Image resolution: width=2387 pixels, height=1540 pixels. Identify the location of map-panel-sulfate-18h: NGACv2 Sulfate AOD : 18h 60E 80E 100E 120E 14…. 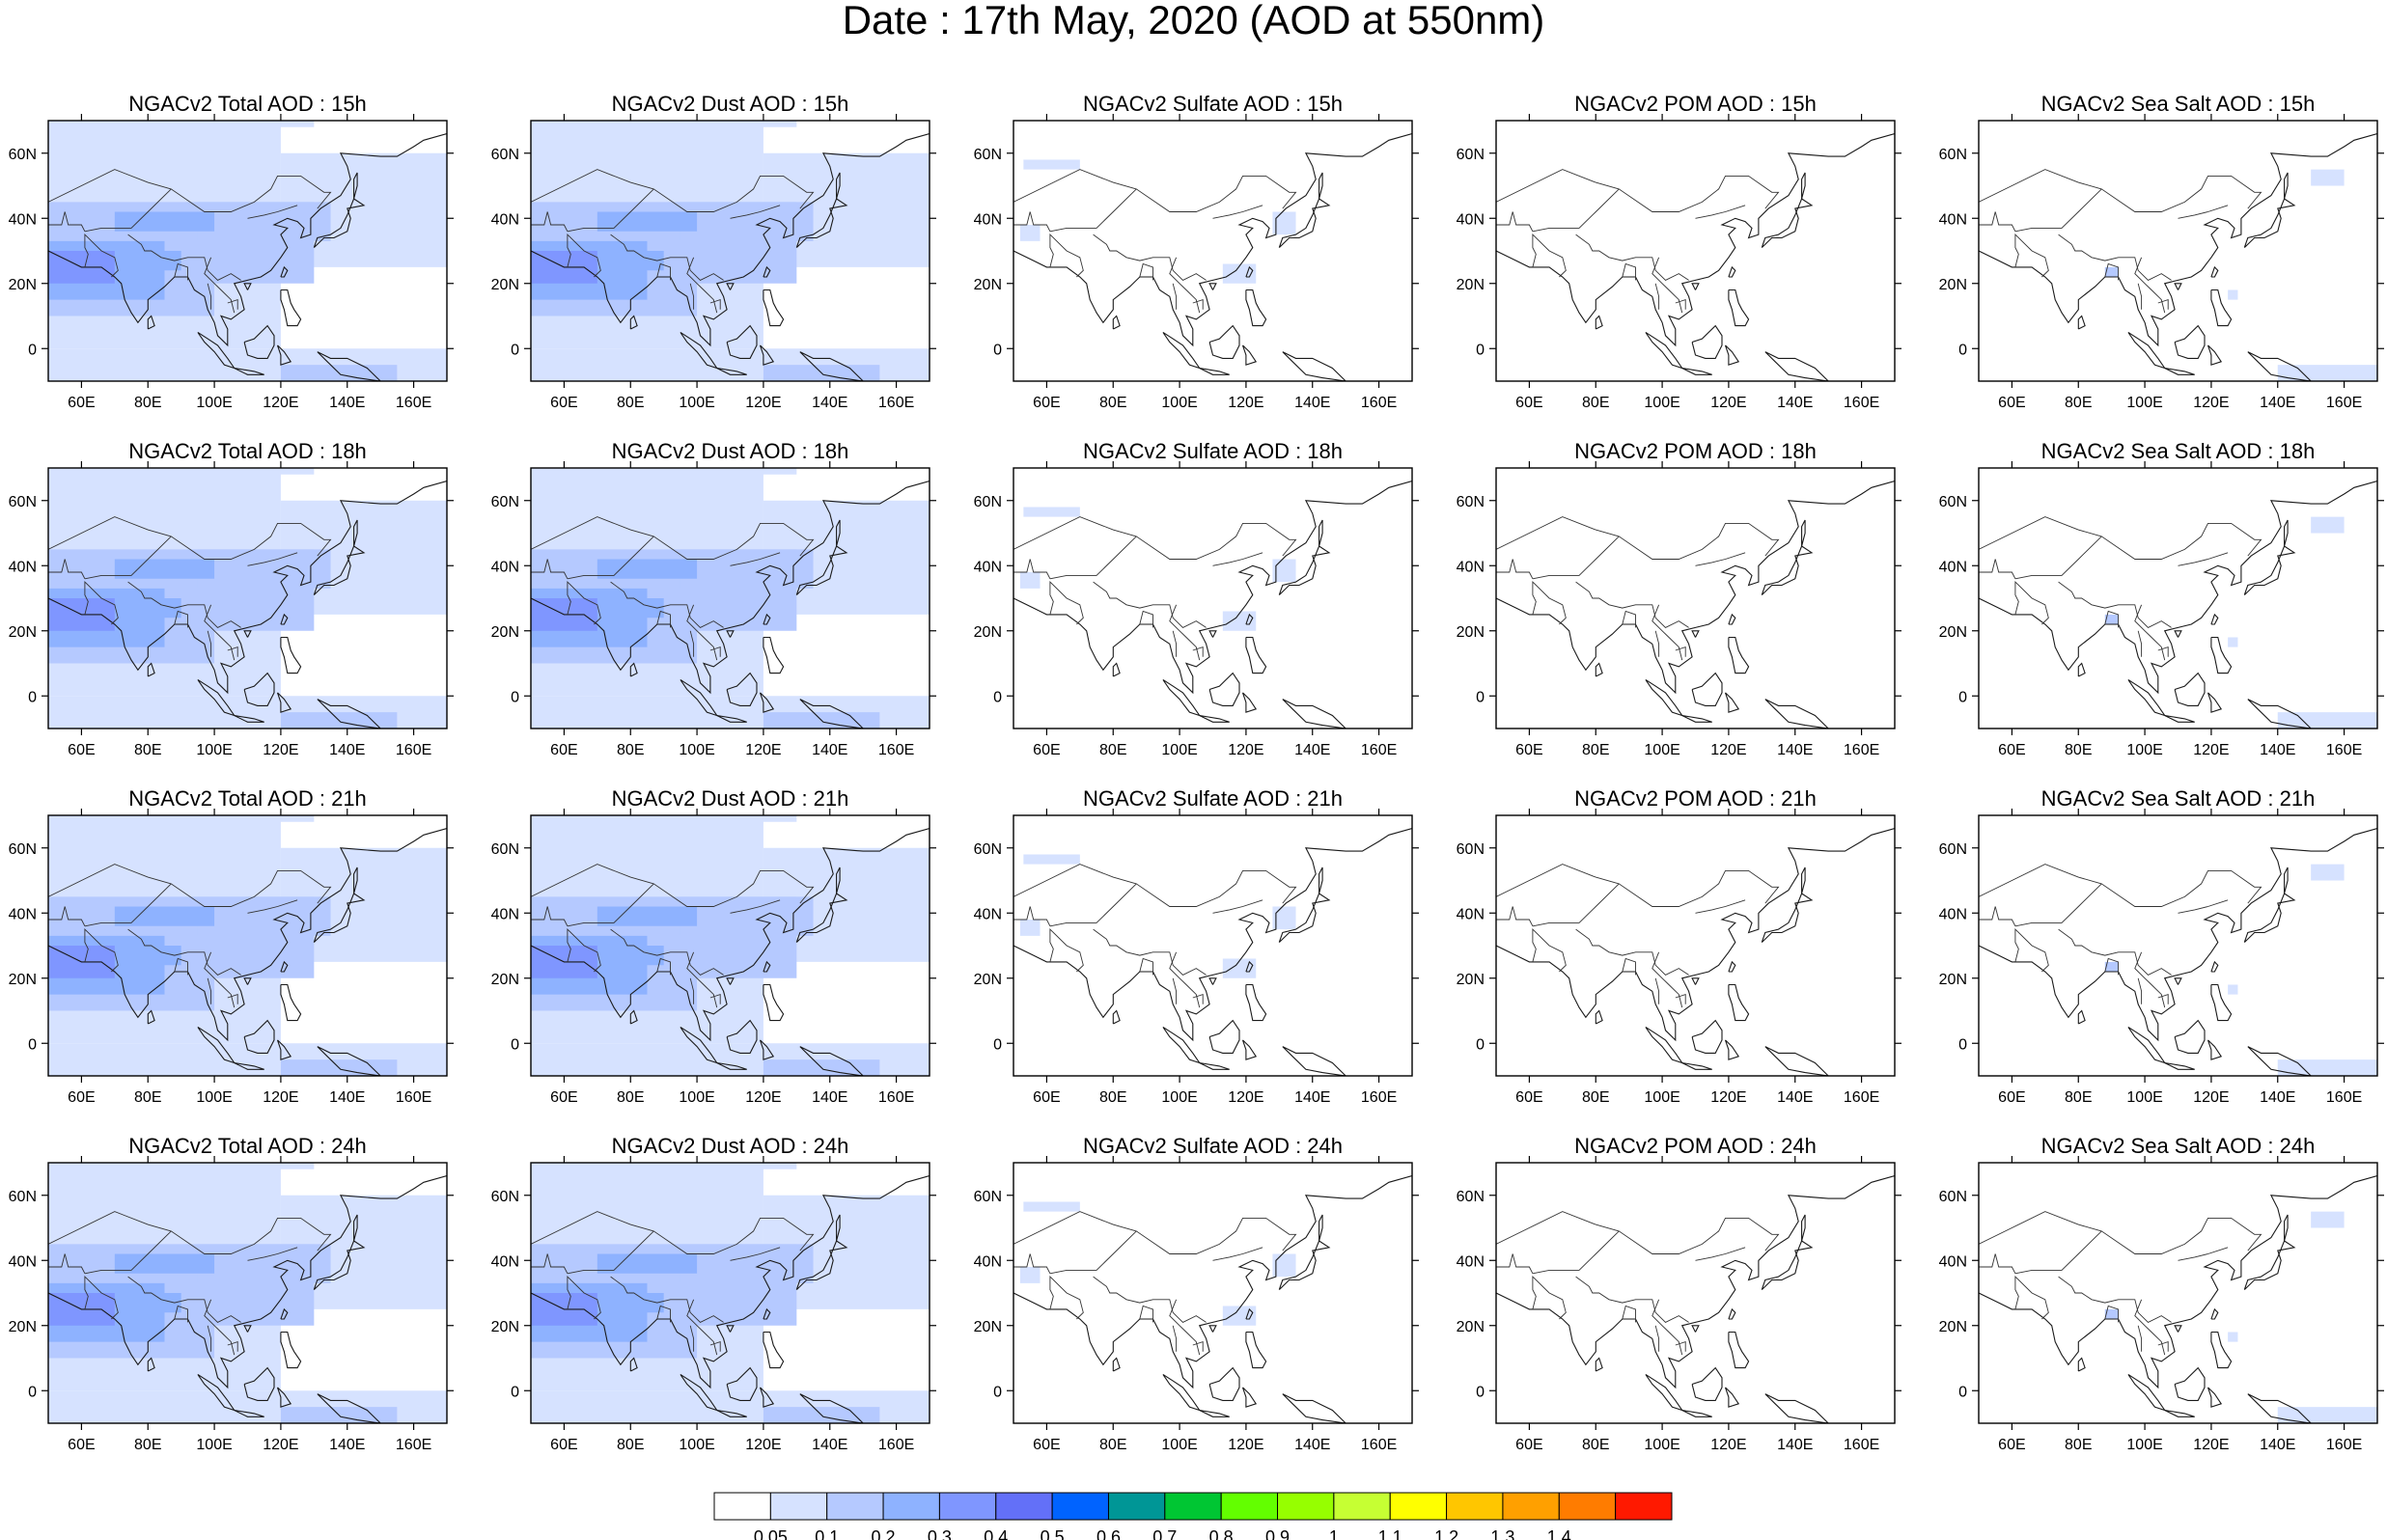
(1196, 598).